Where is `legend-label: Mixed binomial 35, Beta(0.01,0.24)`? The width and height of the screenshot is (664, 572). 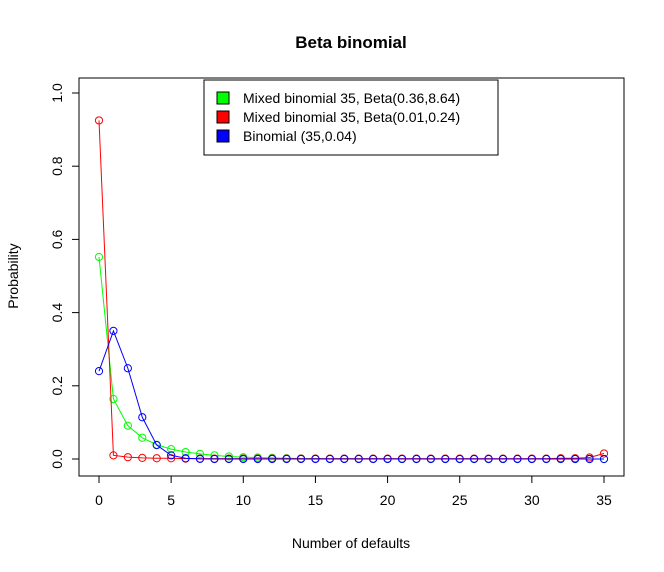 legend-label: Mixed binomial 35, Beta(0.01,0.24) is located at coordinates (351, 117).